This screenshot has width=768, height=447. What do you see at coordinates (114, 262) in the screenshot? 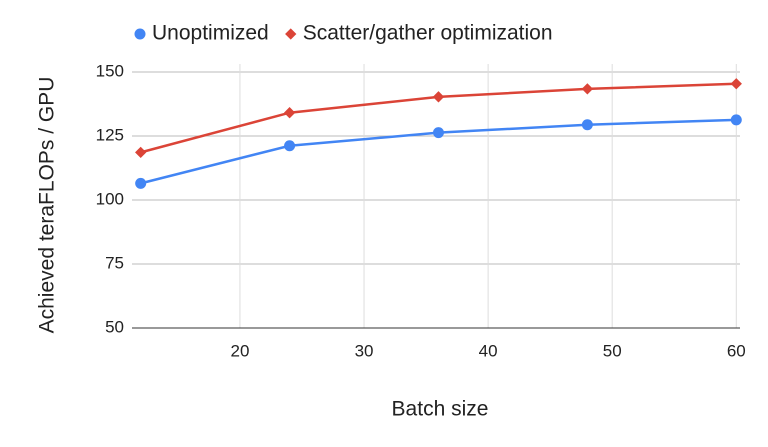
I see `y-tick-label: 75` at bounding box center [114, 262].